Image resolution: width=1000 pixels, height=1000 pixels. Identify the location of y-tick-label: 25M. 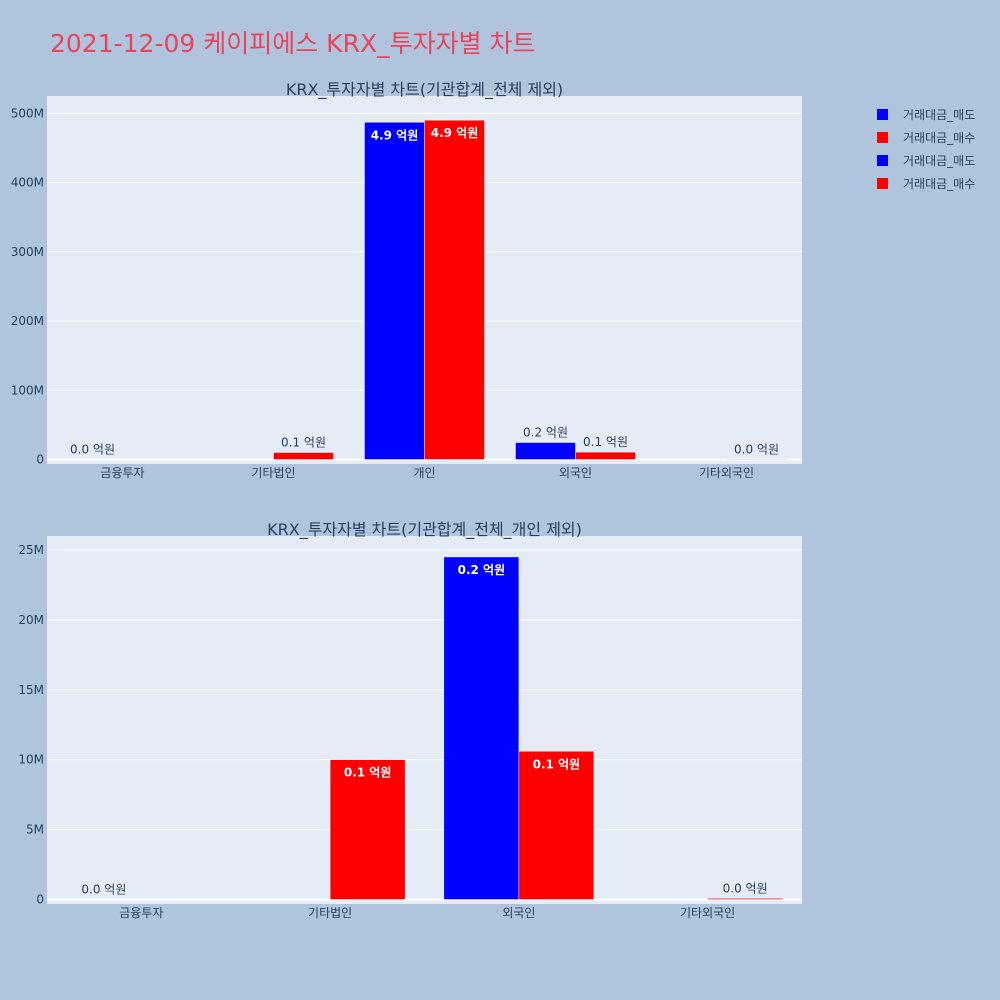
(31, 550).